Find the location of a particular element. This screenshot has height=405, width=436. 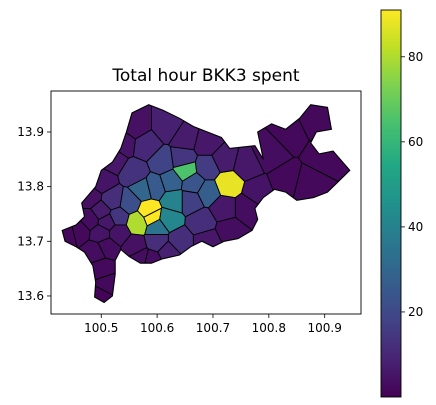

colorbar-tick-label: 80 is located at coordinates (415, 57).